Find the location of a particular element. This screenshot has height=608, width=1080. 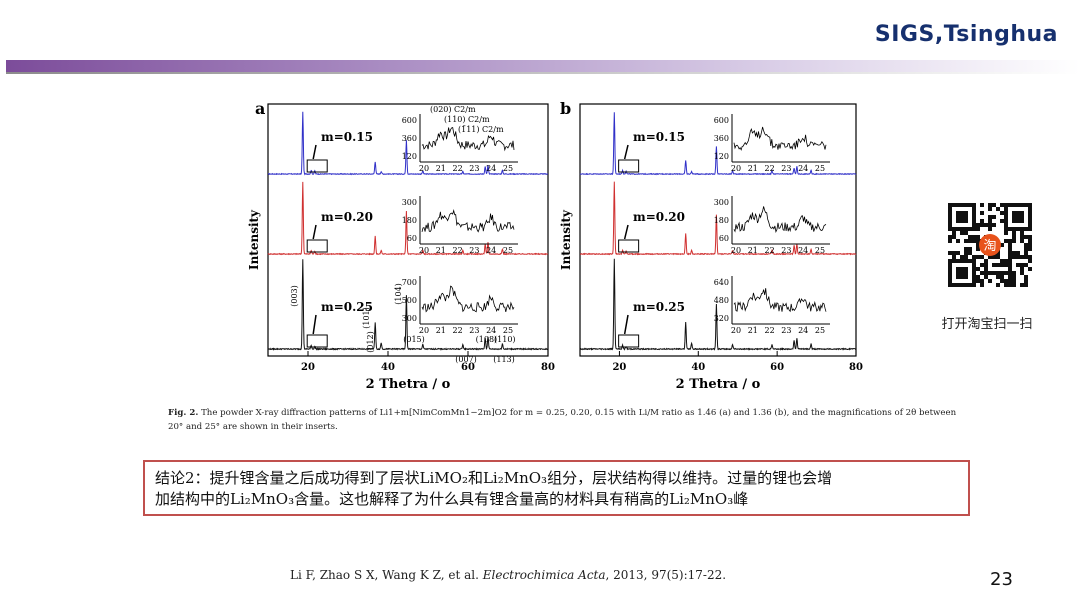

inset-y-tick: 120 is located at coordinates (409, 156).